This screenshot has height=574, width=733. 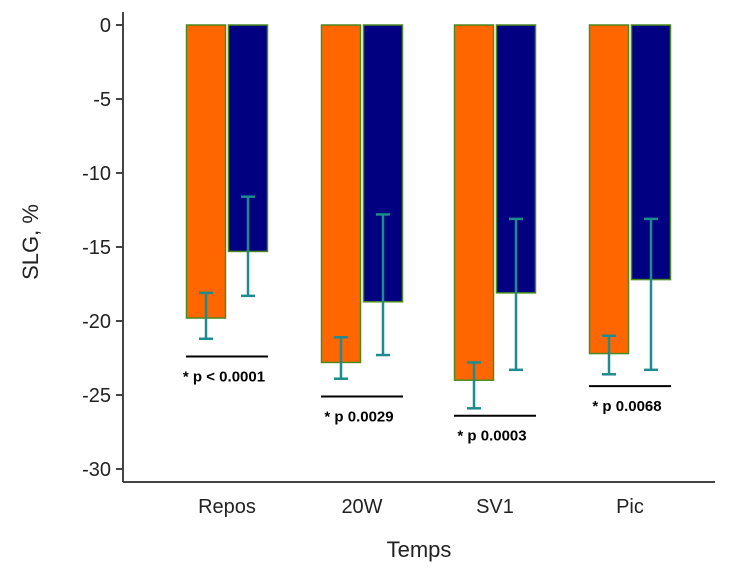 What do you see at coordinates (96, 396) in the screenshot?
I see `y-tick-label: -25` at bounding box center [96, 396].